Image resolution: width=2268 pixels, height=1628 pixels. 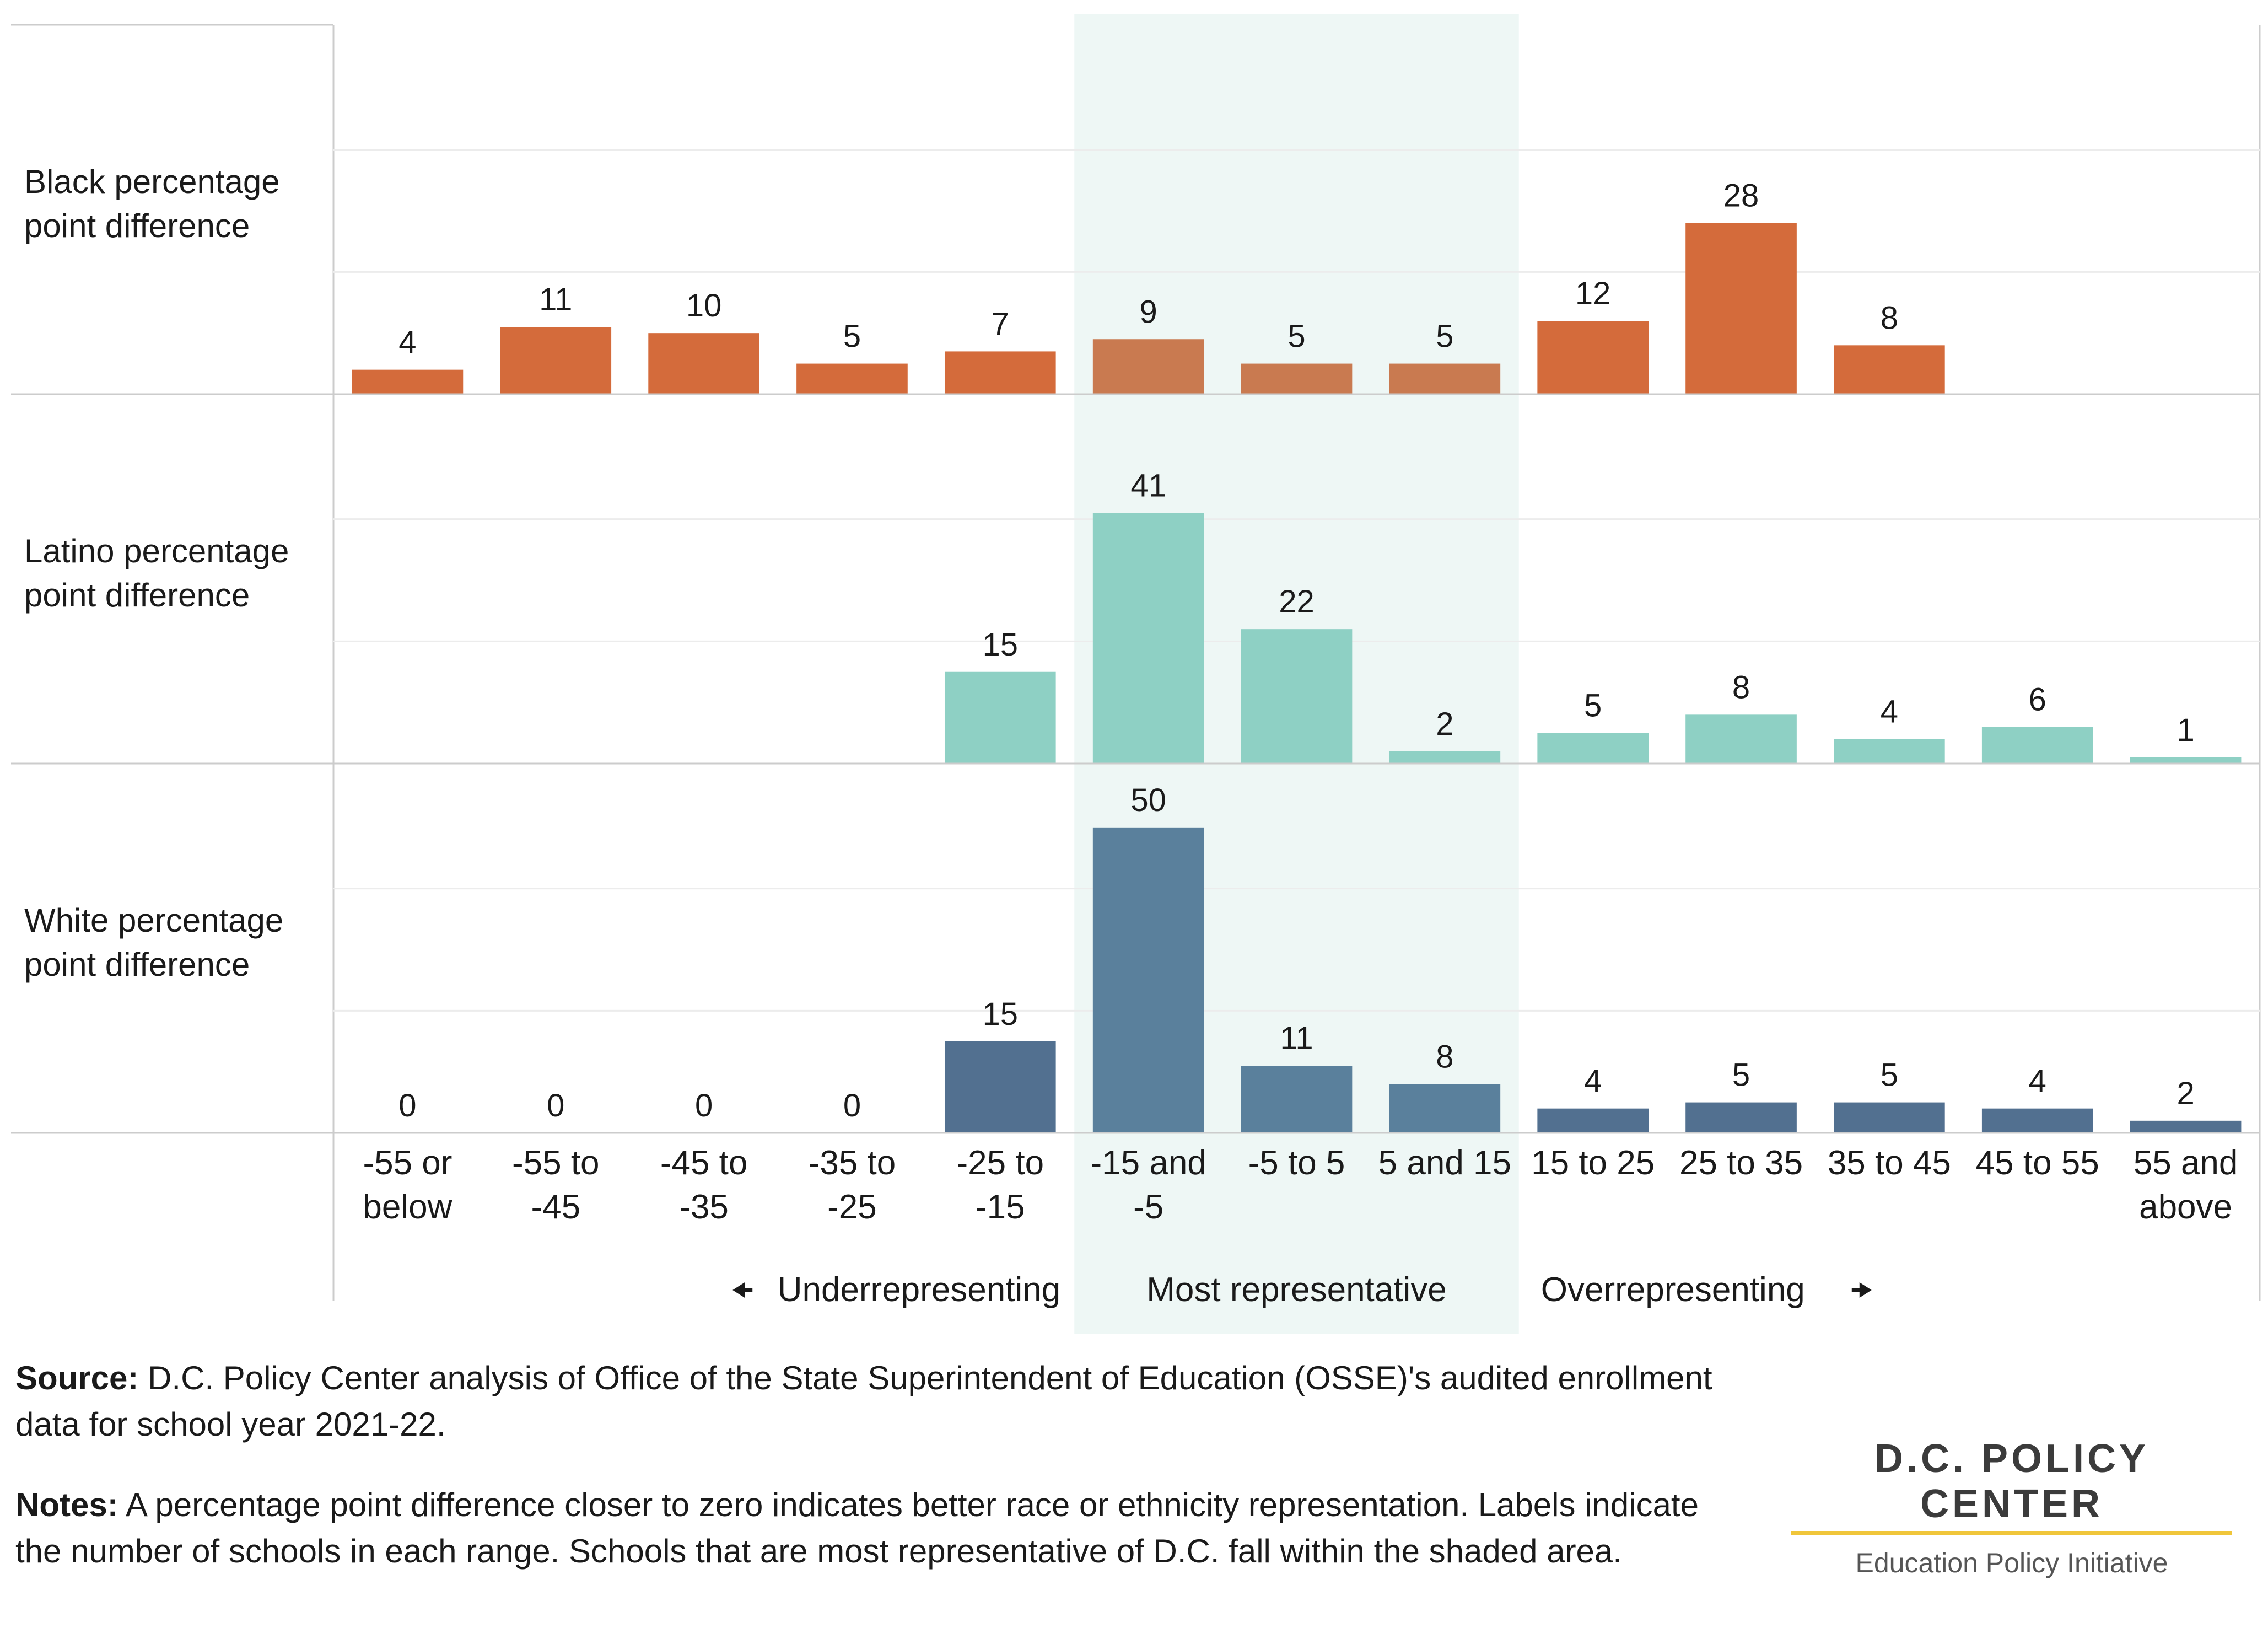 What do you see at coordinates (2037, 700) in the screenshot?
I see `value-label: 6` at bounding box center [2037, 700].